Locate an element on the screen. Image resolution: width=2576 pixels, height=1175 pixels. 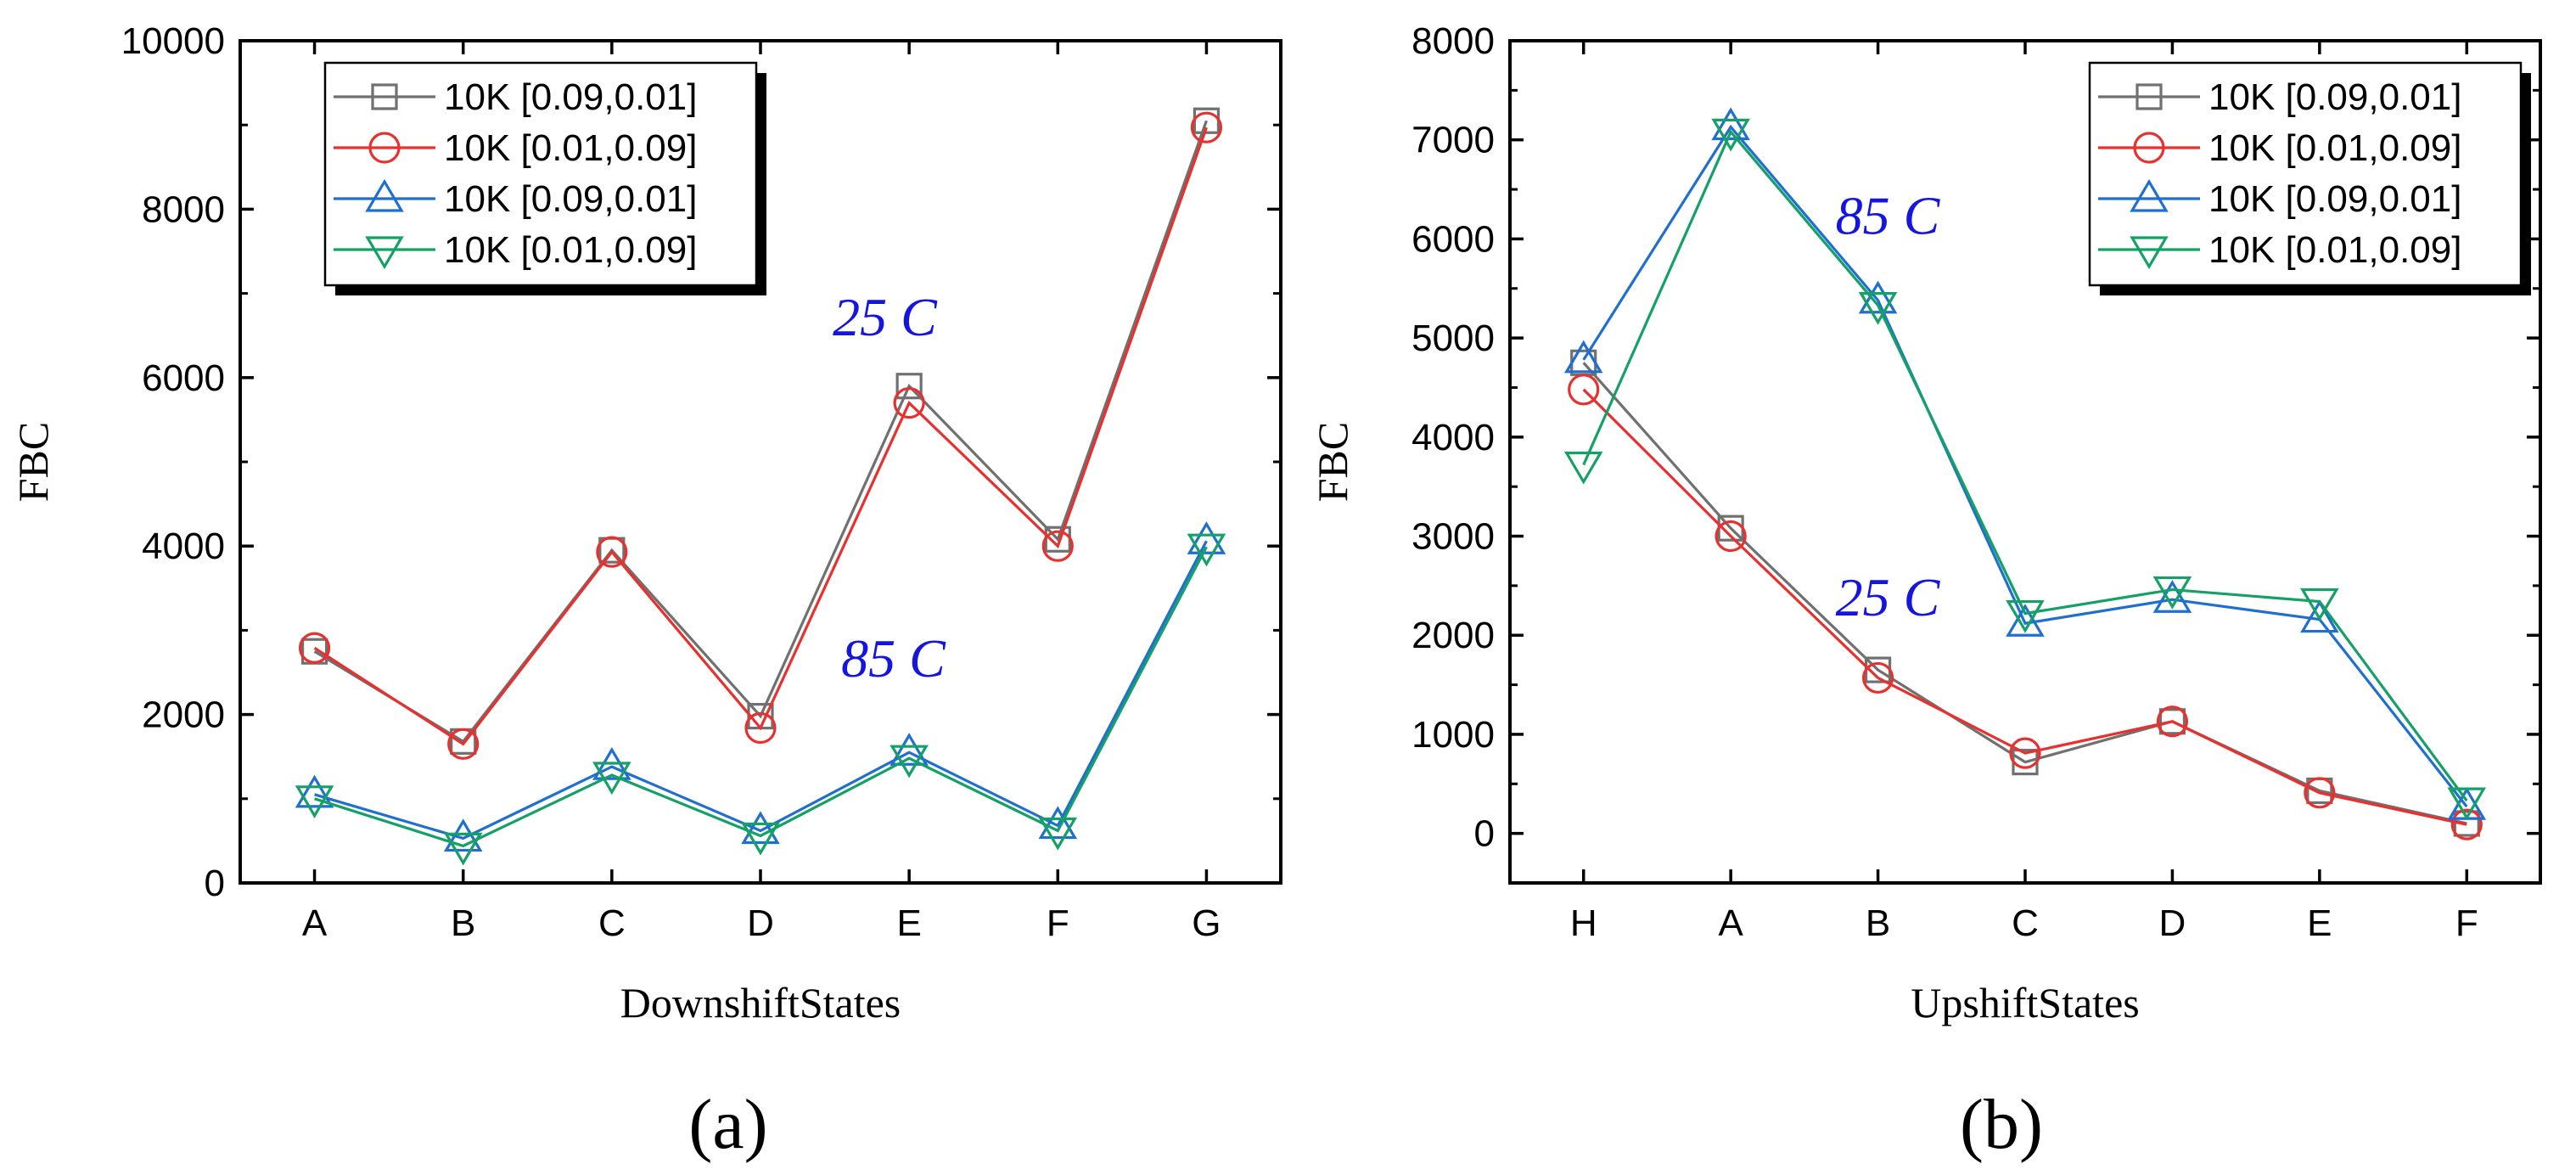
panel-label: (b) is located at coordinates (2001, 1125).